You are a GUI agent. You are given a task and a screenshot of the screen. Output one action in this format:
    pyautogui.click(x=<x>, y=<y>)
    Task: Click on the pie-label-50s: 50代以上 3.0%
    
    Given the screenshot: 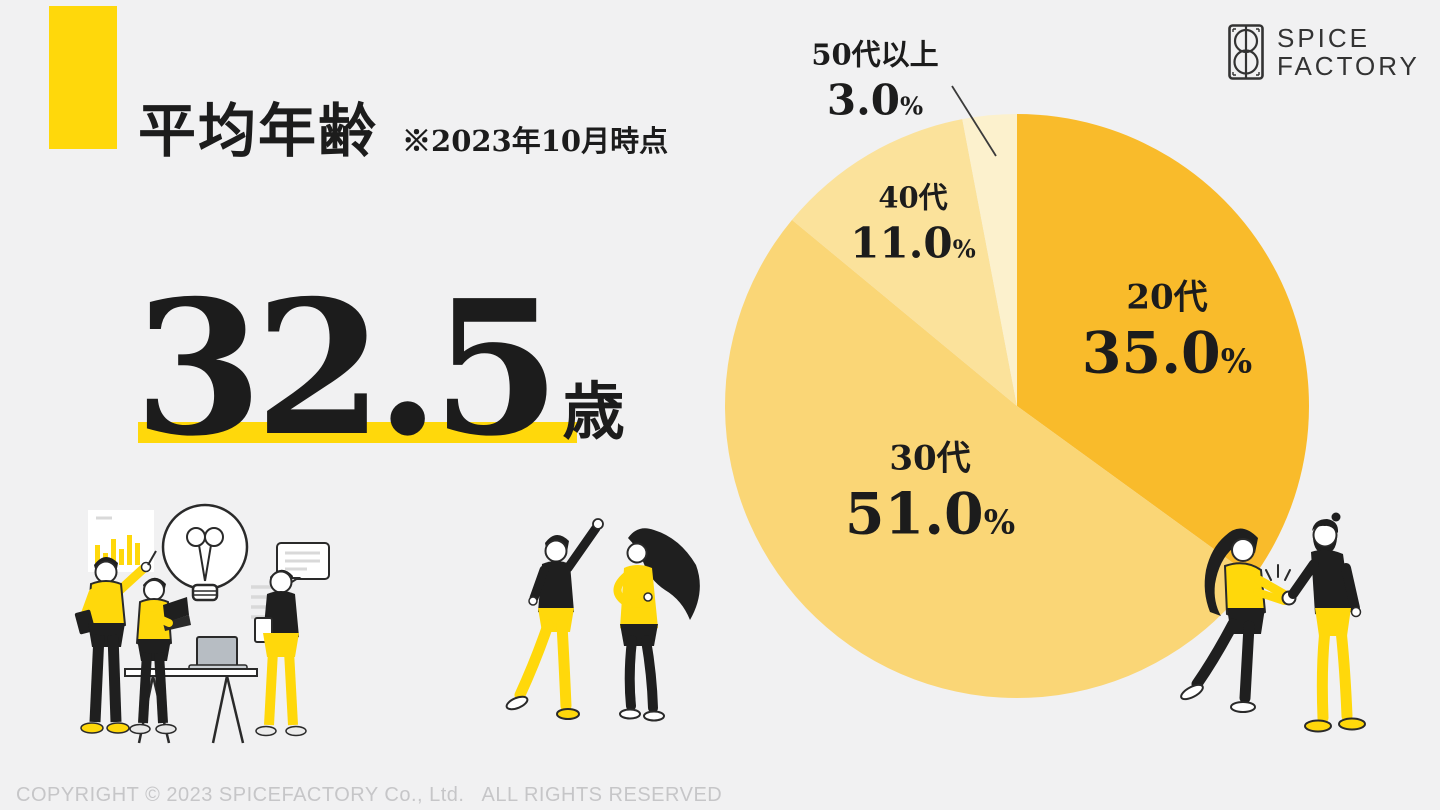 What is the action you would take?
    pyautogui.click(x=875, y=81)
    